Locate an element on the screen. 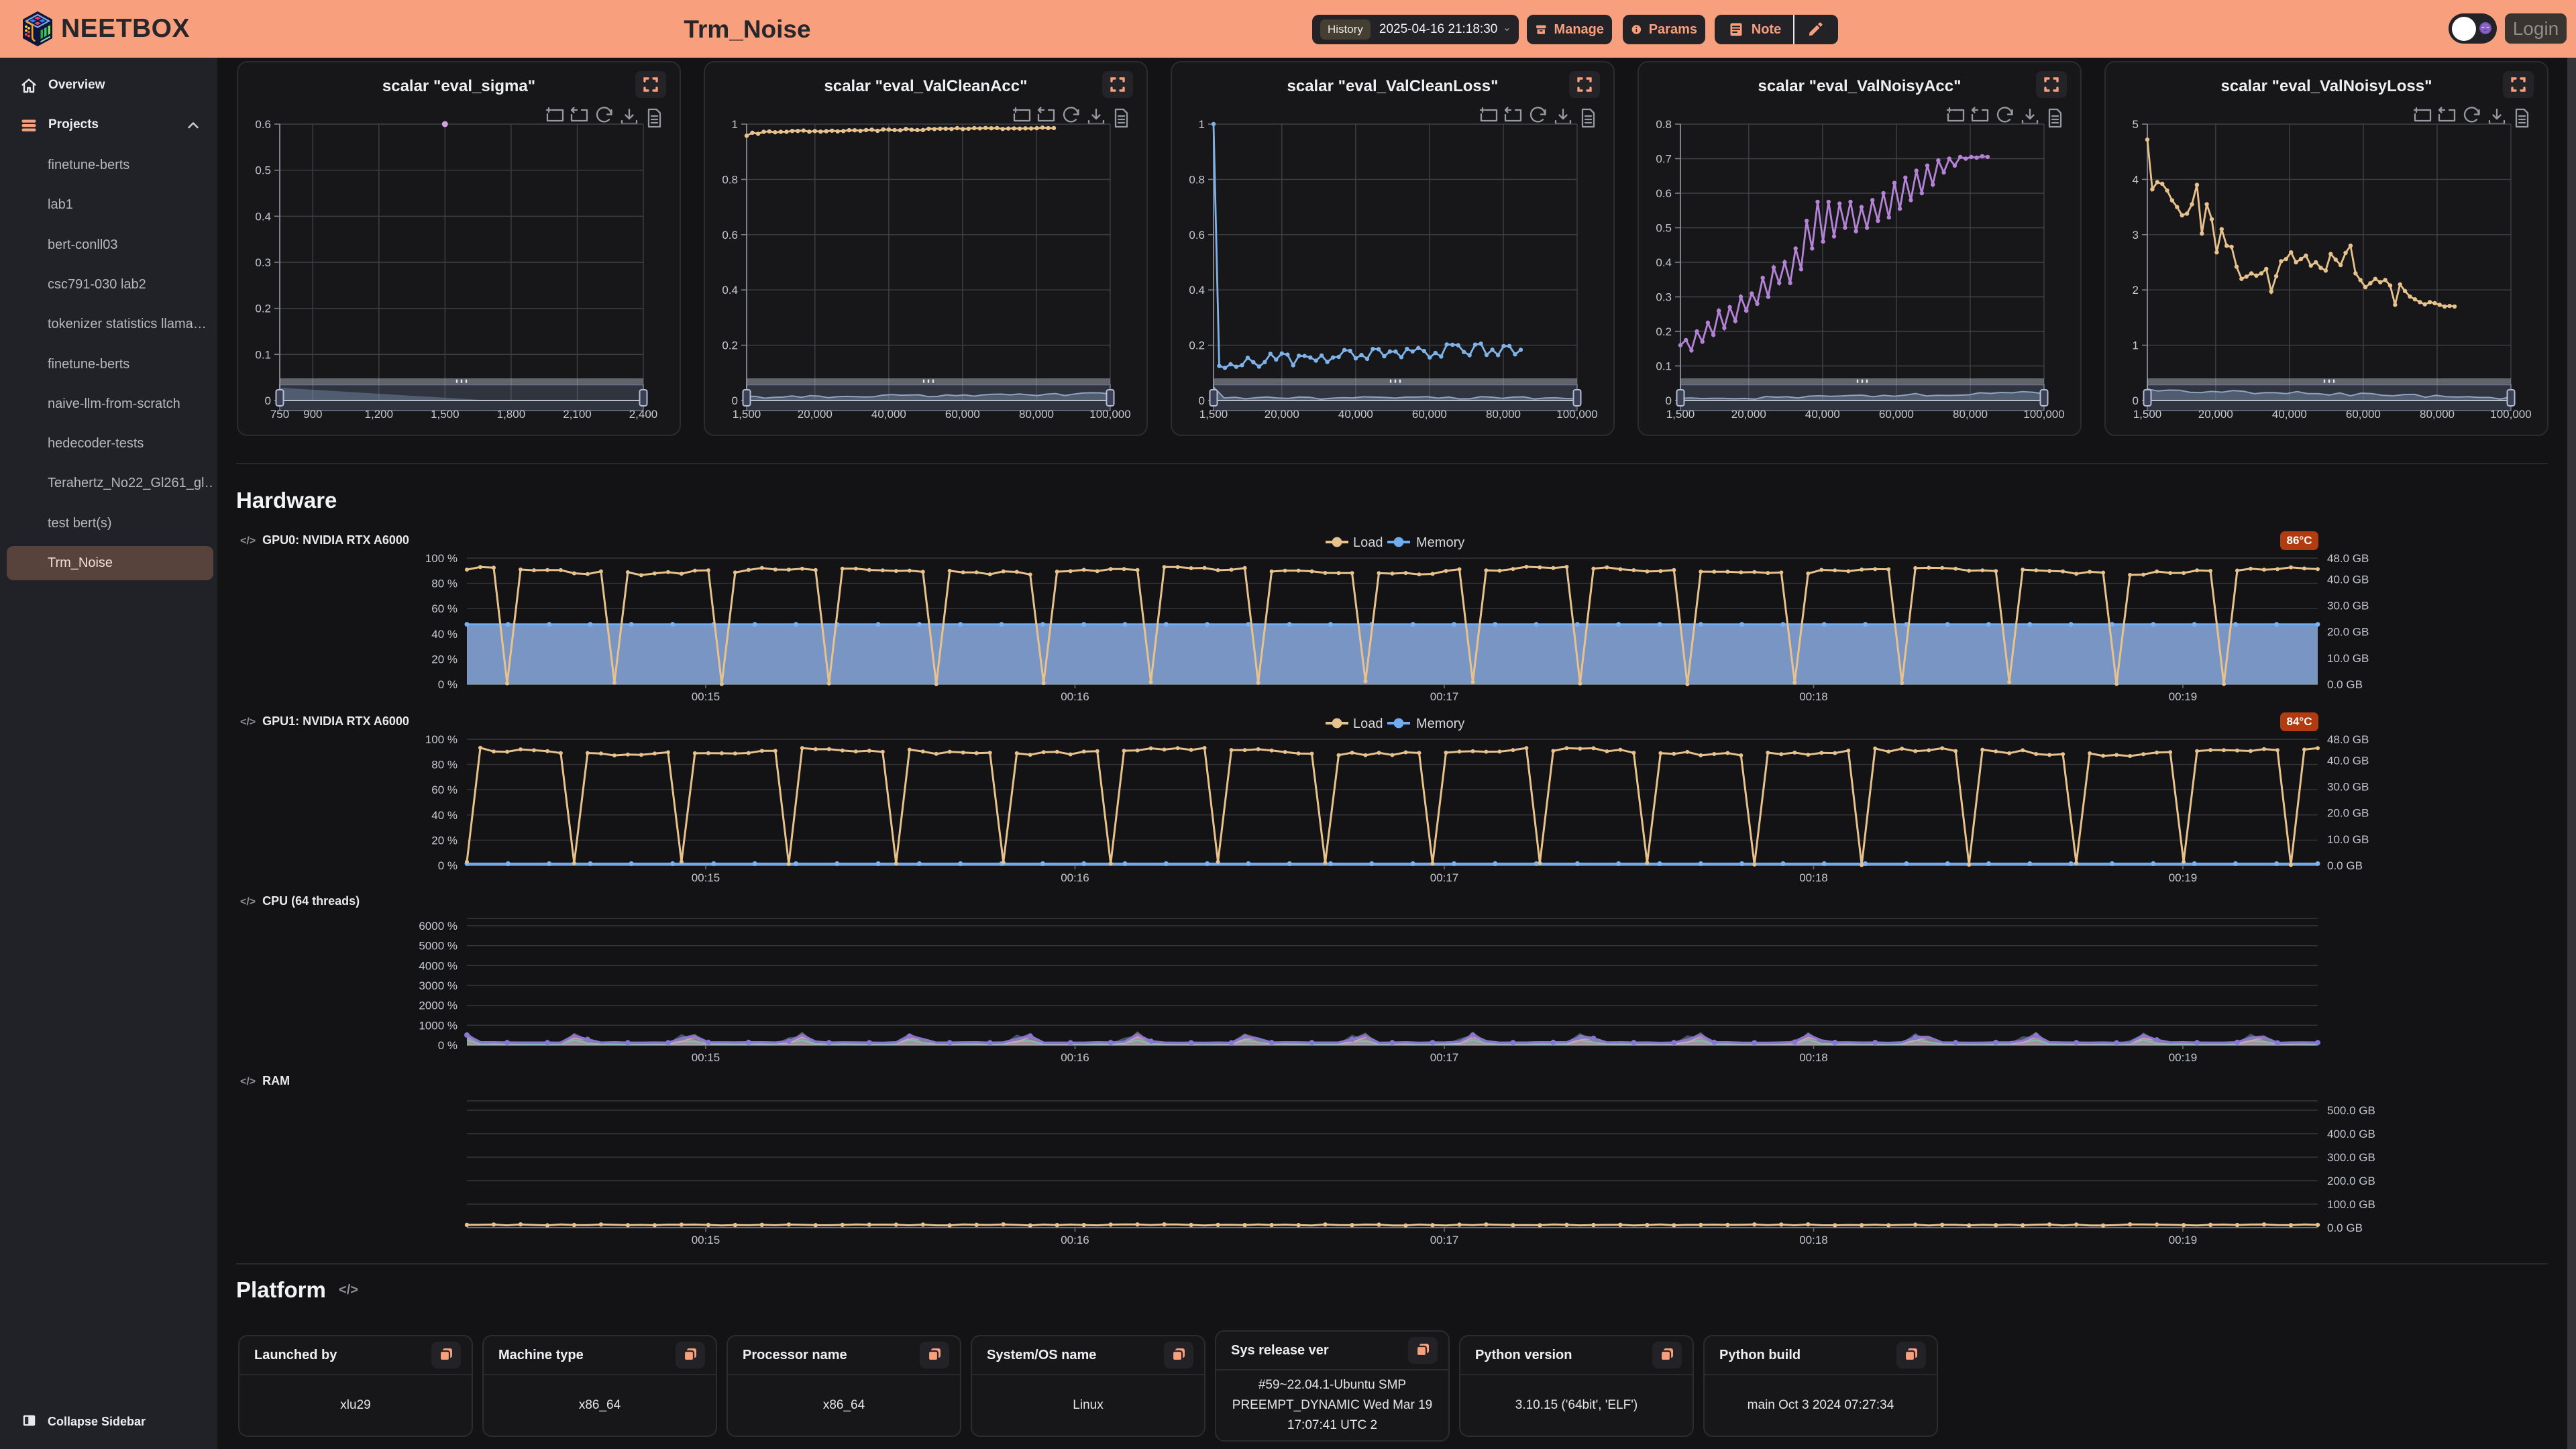 The height and width of the screenshot is (1449, 2576). svg-text: 400.0 GB is located at coordinates (2351, 1134).